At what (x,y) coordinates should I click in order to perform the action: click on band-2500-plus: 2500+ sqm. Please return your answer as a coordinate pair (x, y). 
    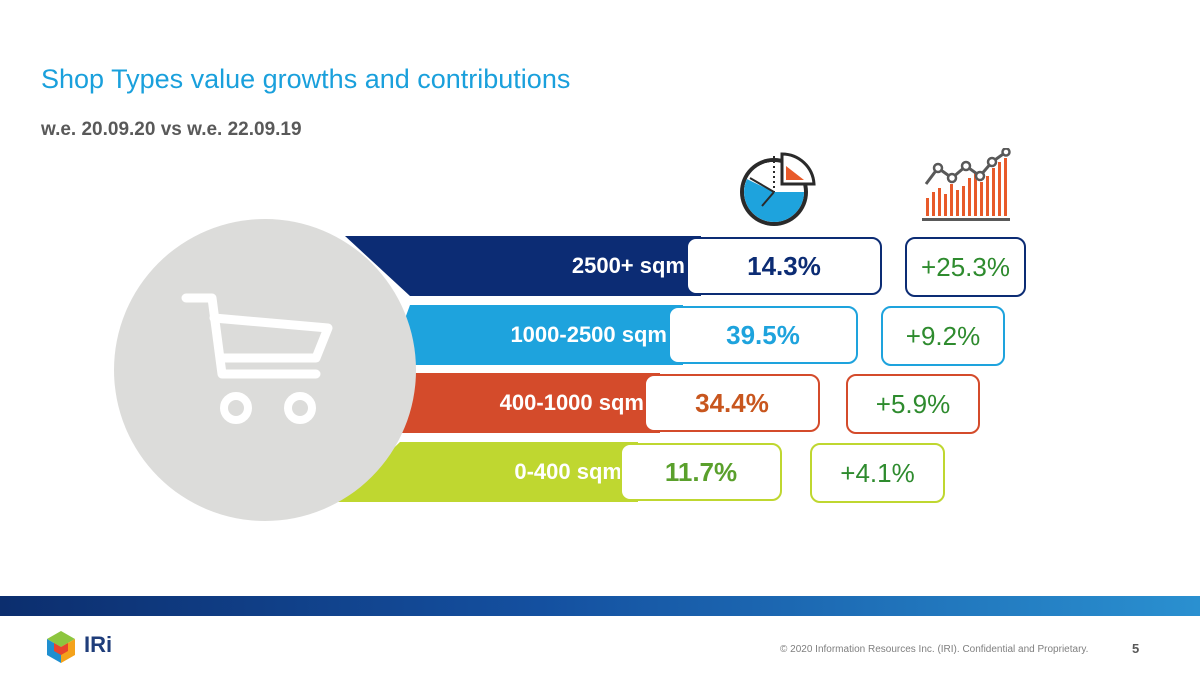
    Looking at the image, I should click on (523, 266).